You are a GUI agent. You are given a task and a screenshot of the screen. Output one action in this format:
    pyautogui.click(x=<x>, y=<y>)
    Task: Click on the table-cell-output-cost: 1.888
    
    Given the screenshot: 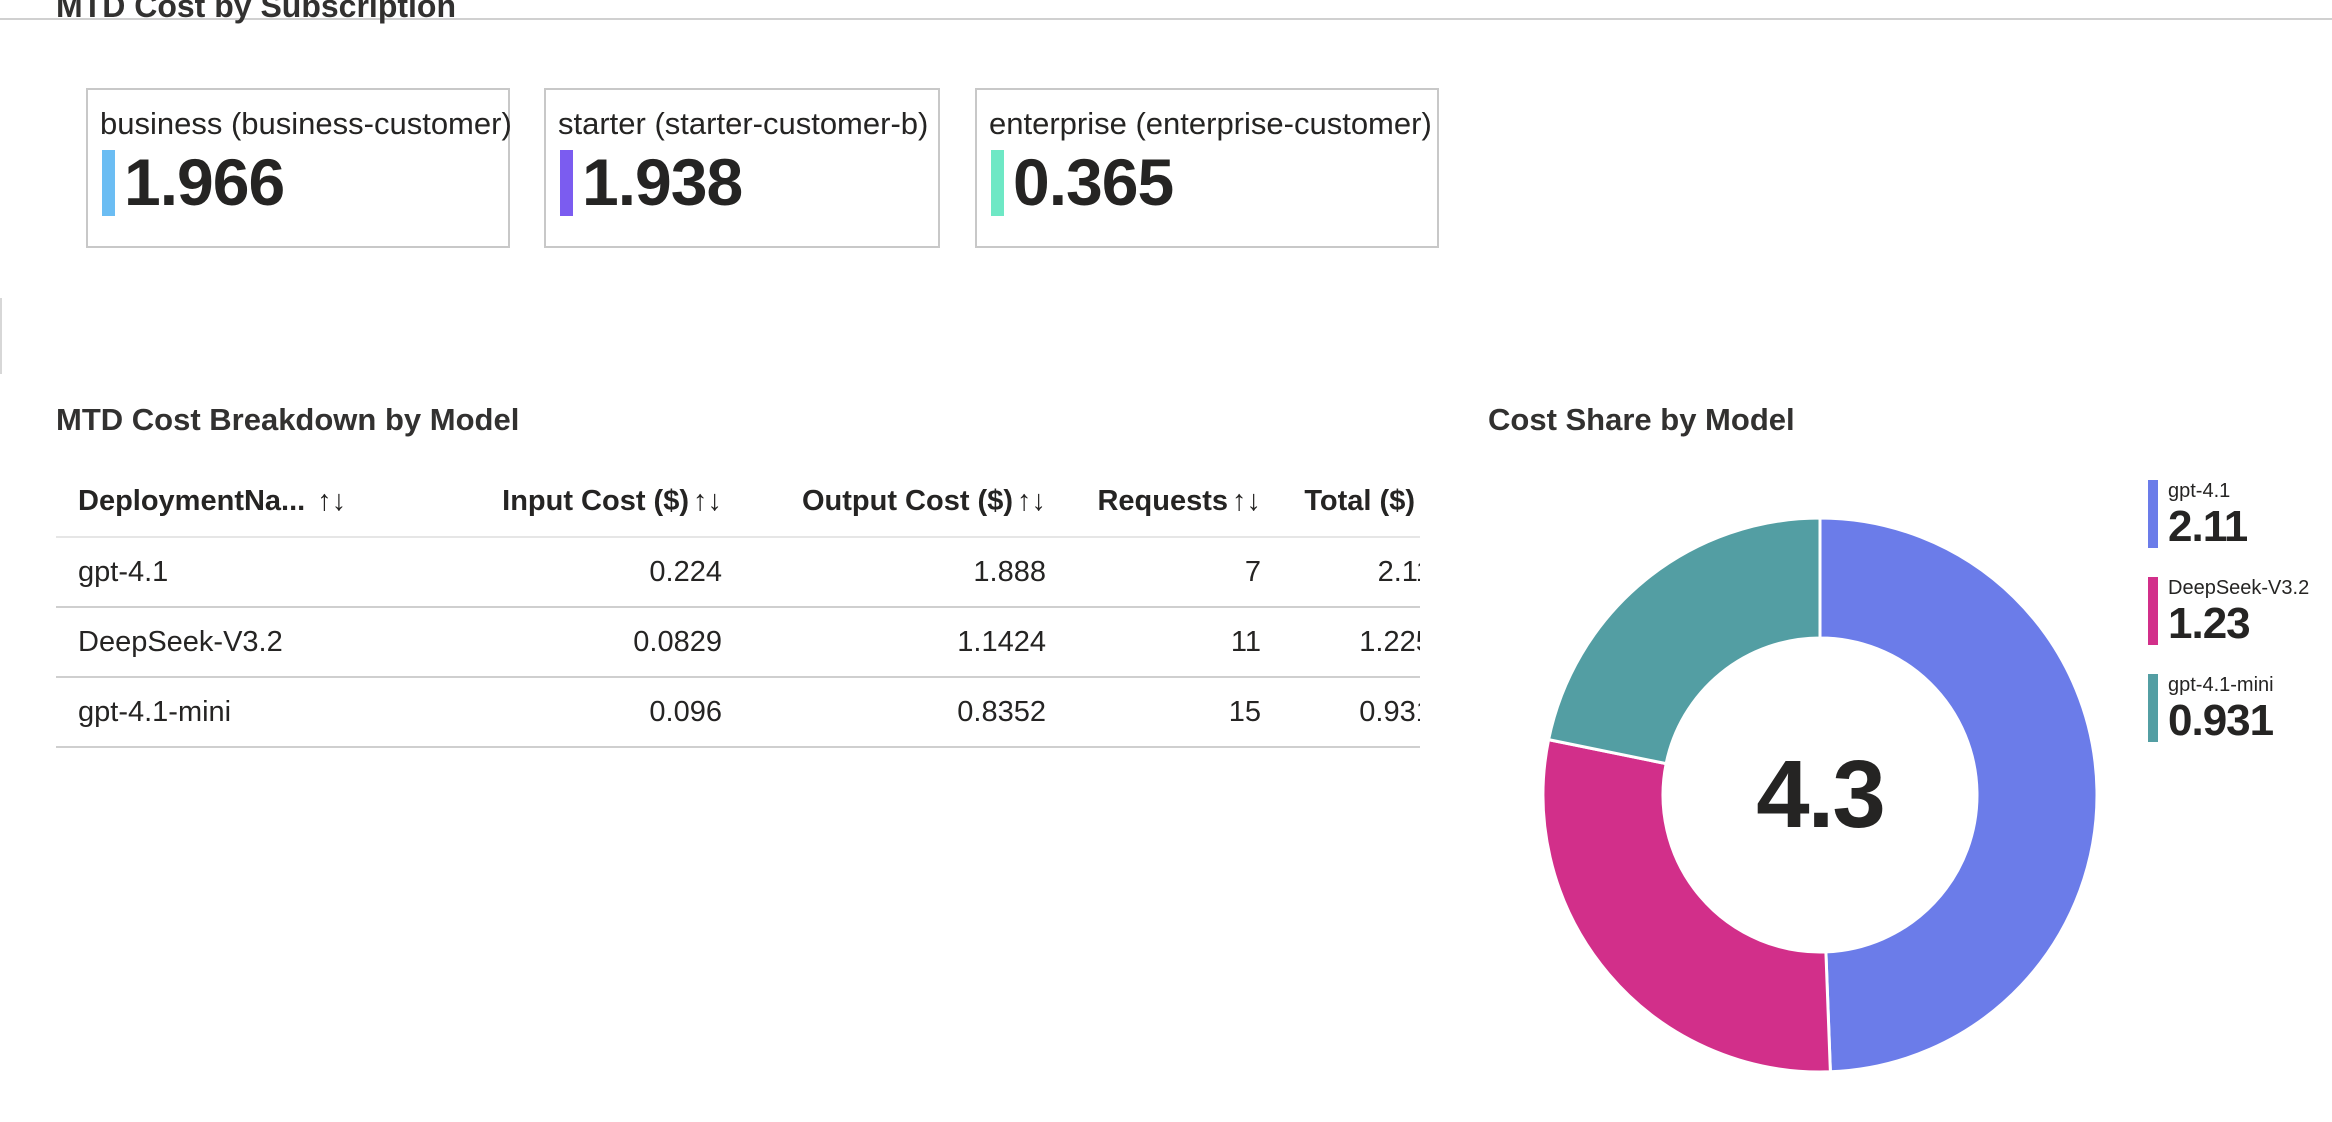 What is the action you would take?
    pyautogui.click(x=892, y=572)
    